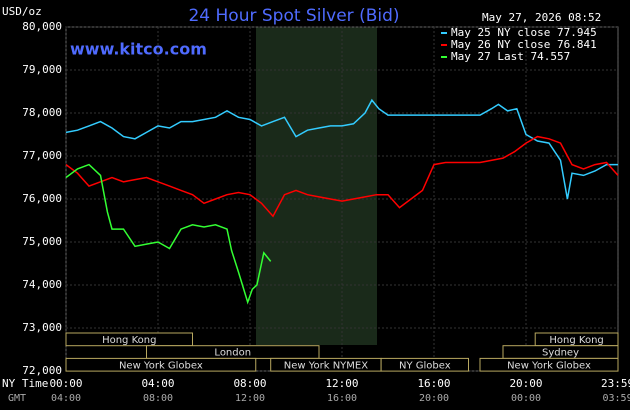 The height and width of the screenshot is (410, 630). Describe the element at coordinates (42, 155) in the screenshot. I see `y-tick-label: 77,000` at that location.